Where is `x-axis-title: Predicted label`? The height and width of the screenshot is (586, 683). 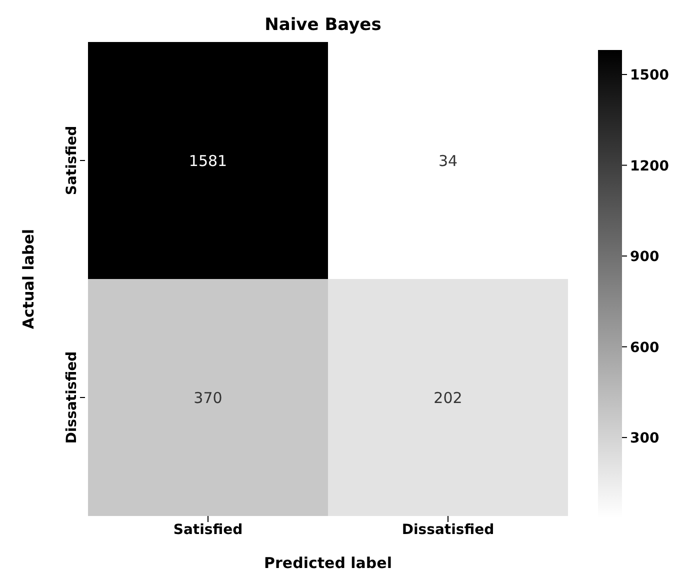
x-axis-title: Predicted label is located at coordinates (328, 563).